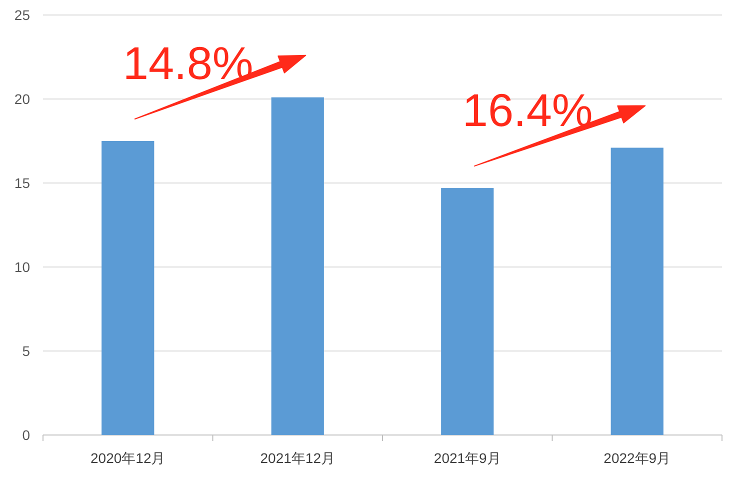 The height and width of the screenshot is (477, 739). I want to click on y-tick-label: 0, so click(26, 435).